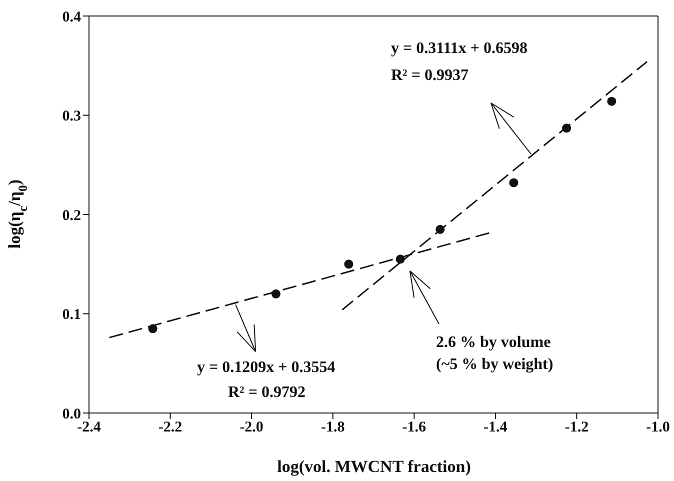 Image resolution: width=674 pixels, height=481 pixels. I want to click on x-axis-title: log(vol. MWCNT fraction), so click(374, 466).